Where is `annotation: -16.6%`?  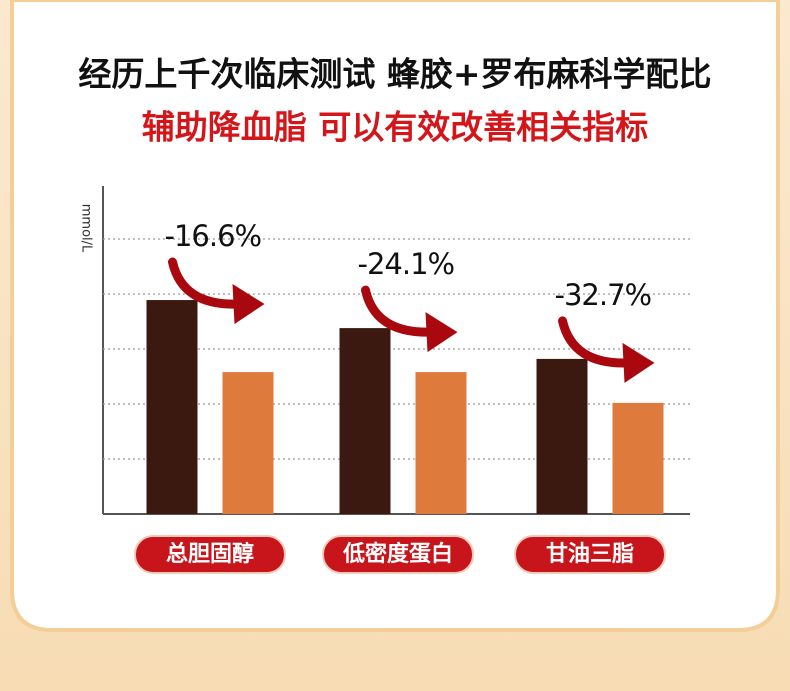 annotation: -16.6% is located at coordinates (213, 236).